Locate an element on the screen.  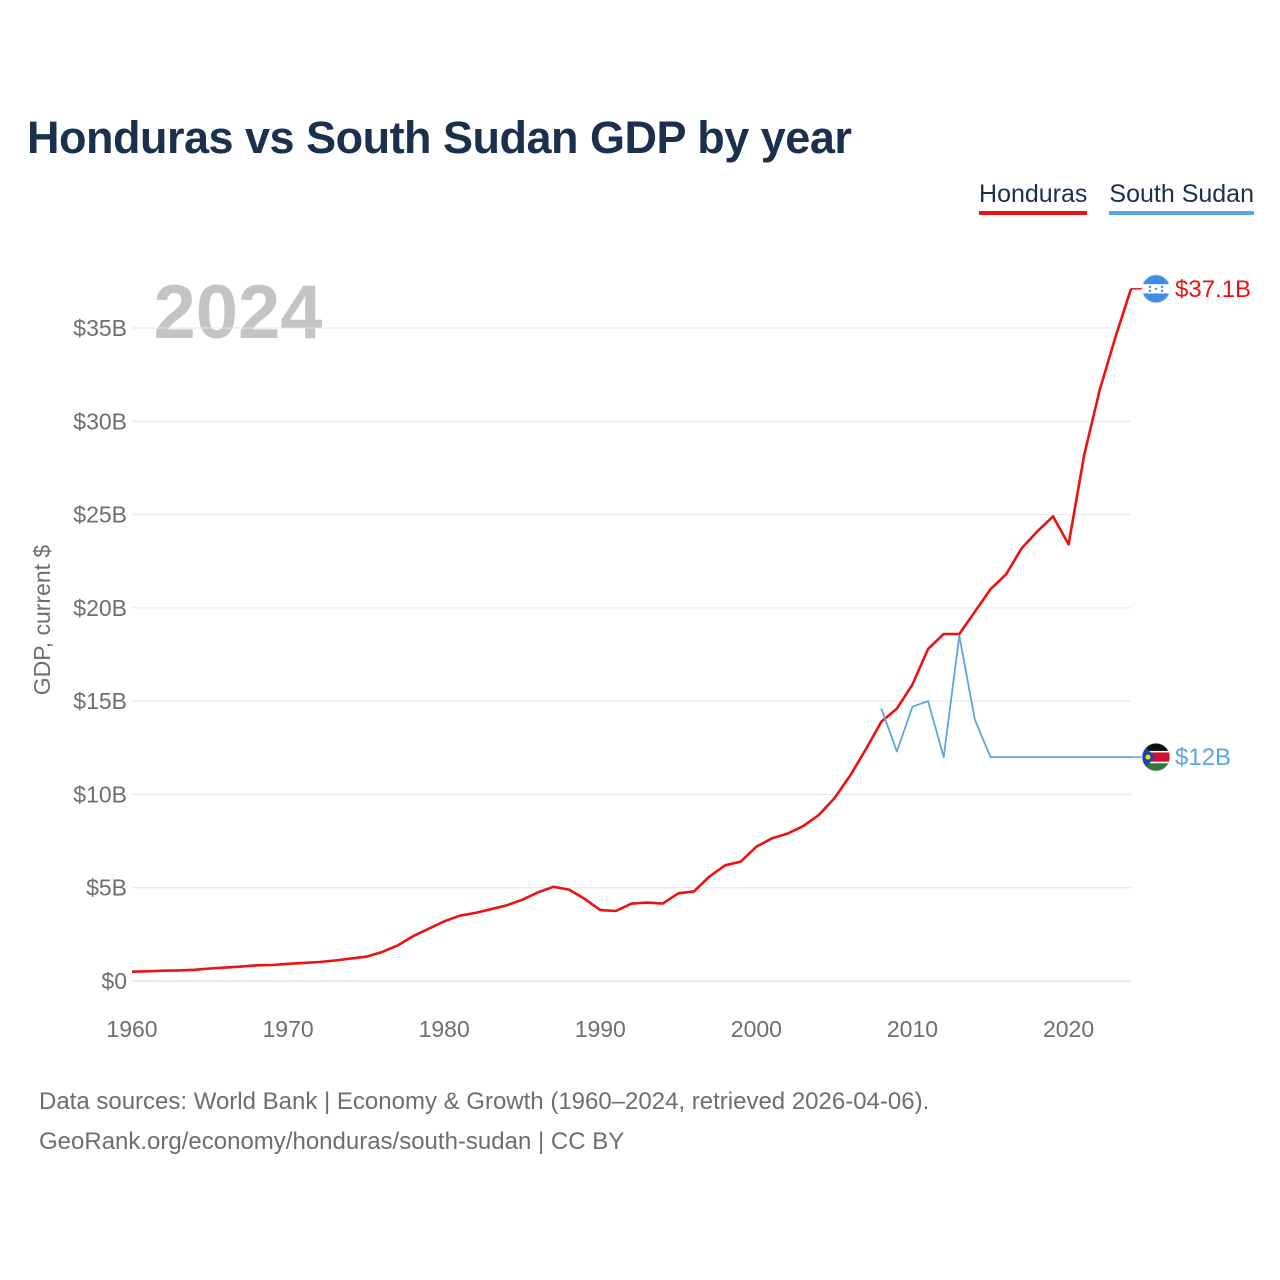
honduras-flag-icon is located at coordinates (1156, 289).